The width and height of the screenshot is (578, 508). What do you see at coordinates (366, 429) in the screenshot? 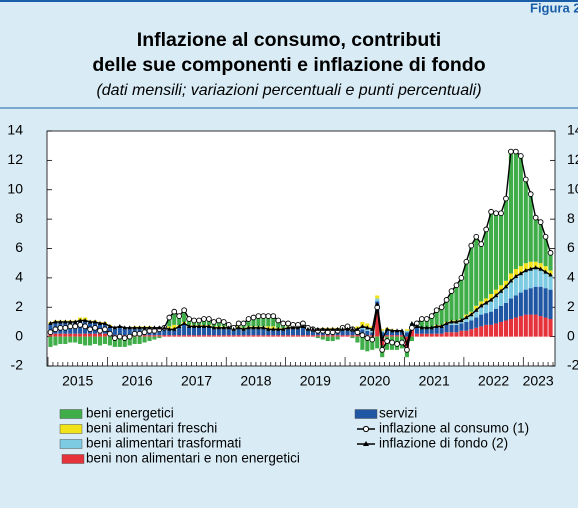
I see `legend-marker` at bounding box center [366, 429].